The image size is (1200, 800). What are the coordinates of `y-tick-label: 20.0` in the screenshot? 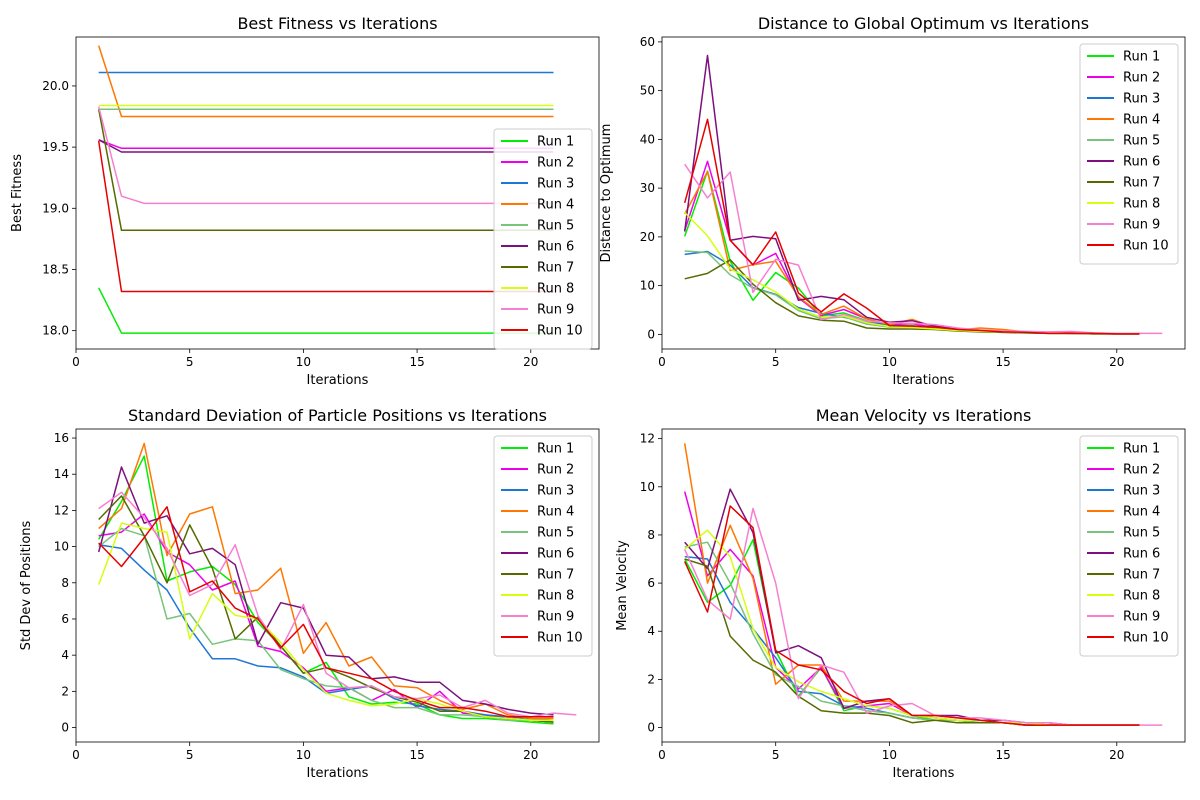 It's located at (55, 86).